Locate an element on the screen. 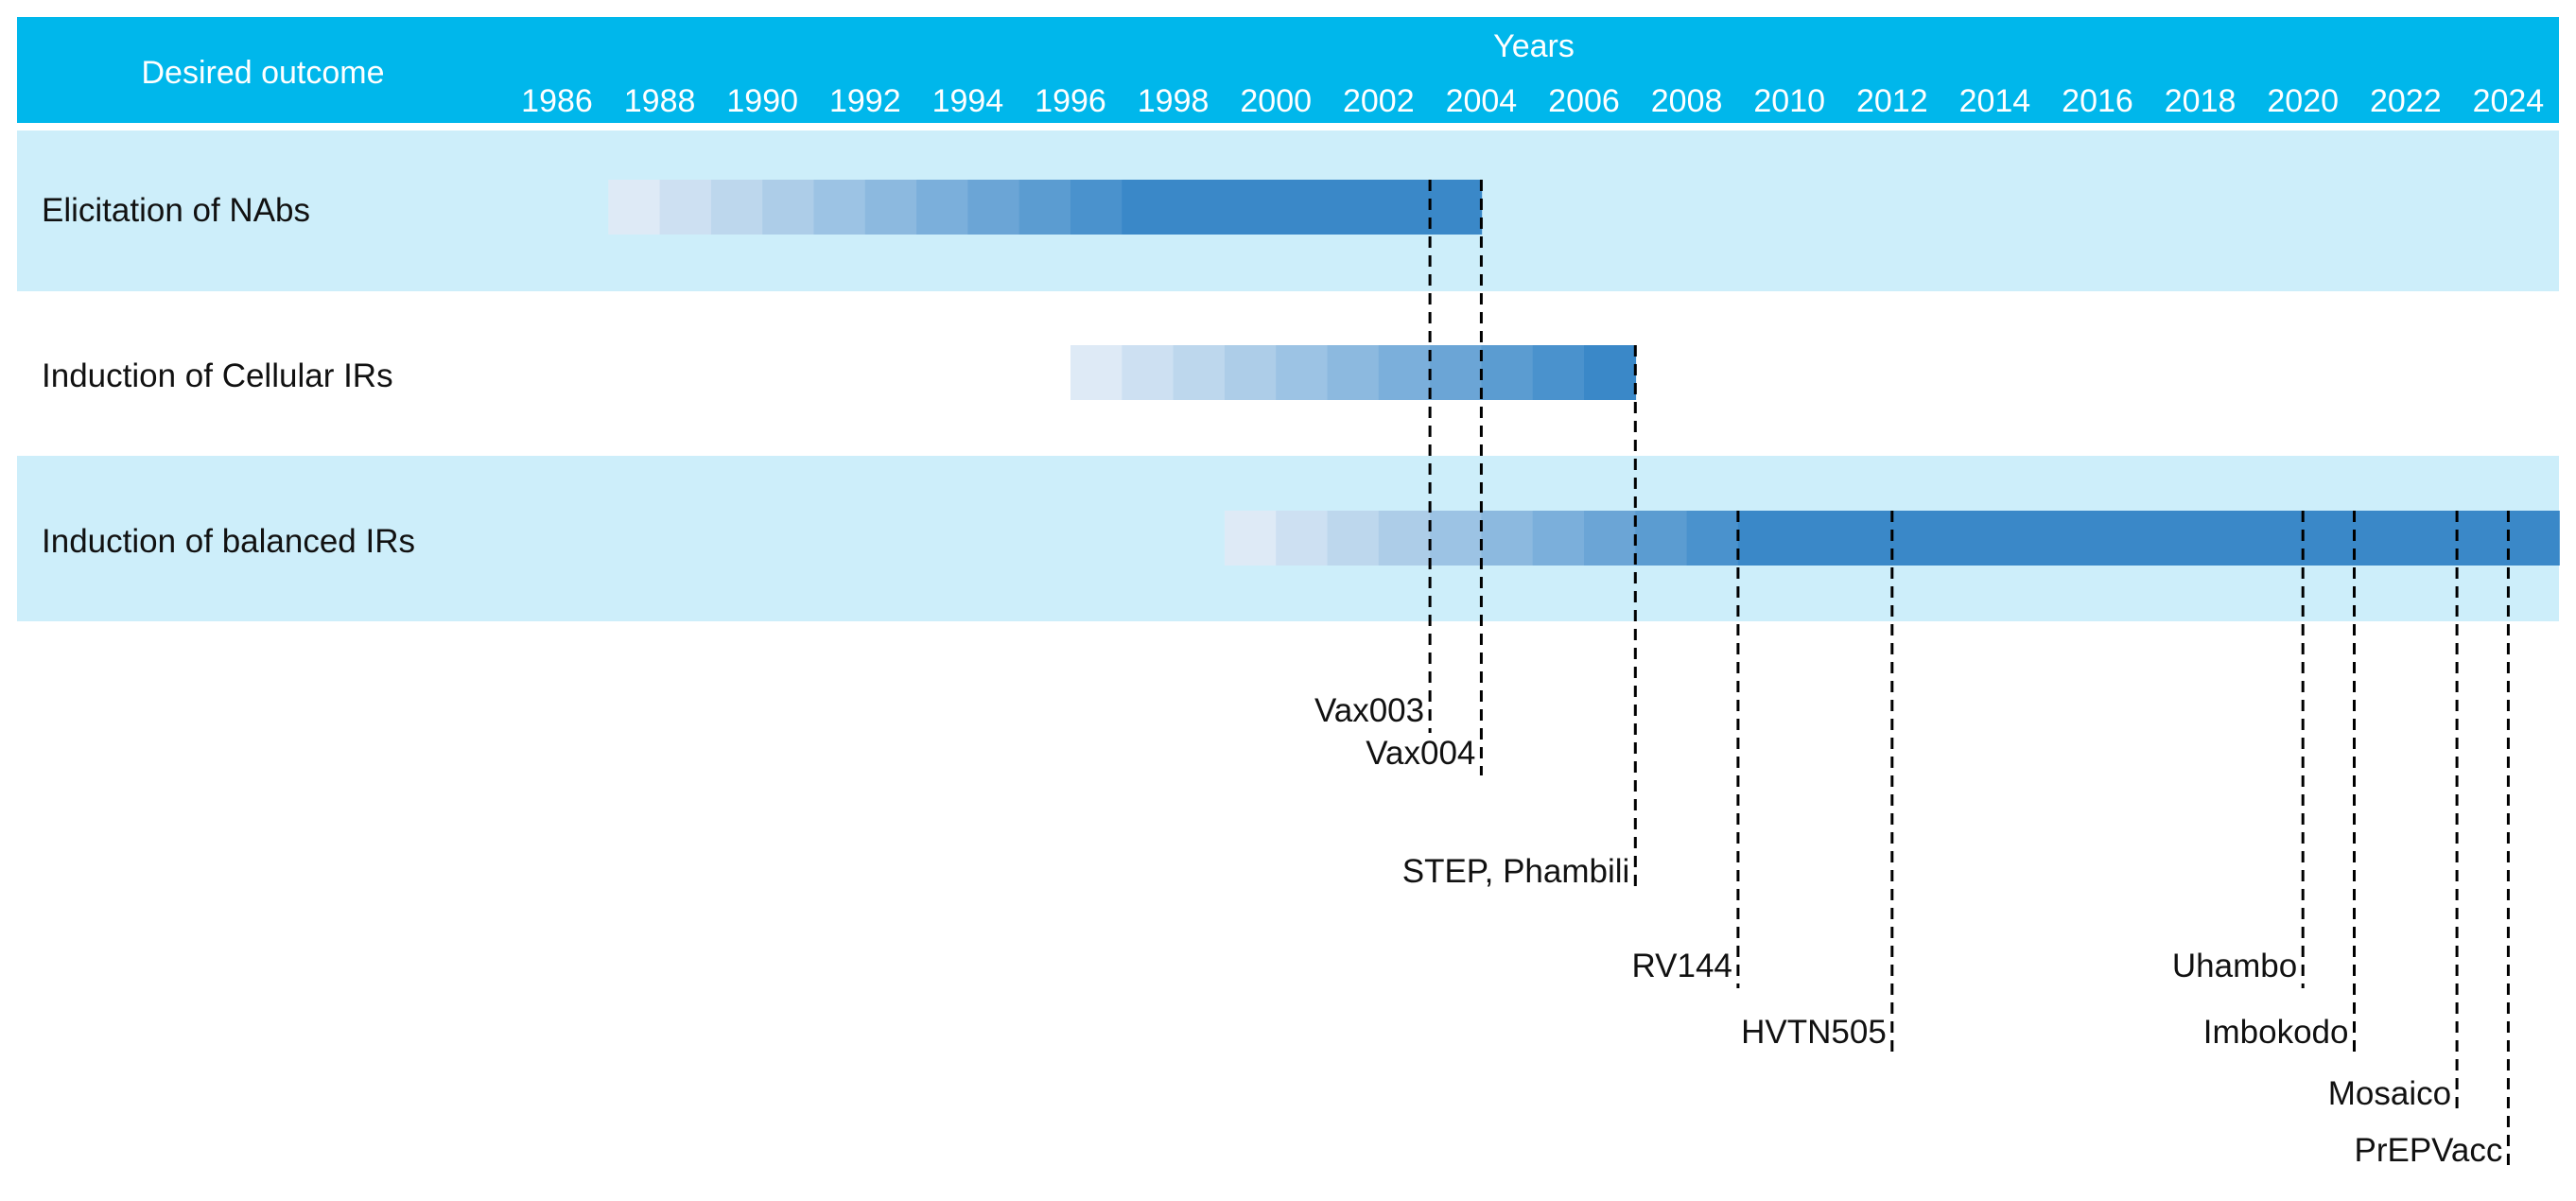 This screenshot has height=1201, width=2576. trial-label: HVTN505 is located at coordinates (1814, 1032).